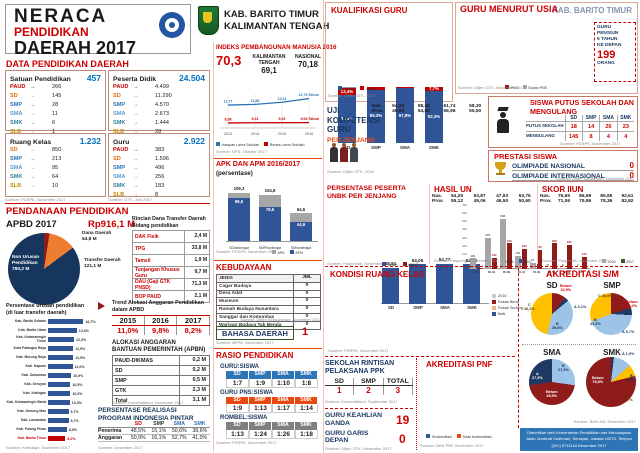 The height and width of the screenshot is (453, 640). Describe the element at coordinates (305, 332) in the screenshot. I see `bahasa-daerah-value: 1` at that location.